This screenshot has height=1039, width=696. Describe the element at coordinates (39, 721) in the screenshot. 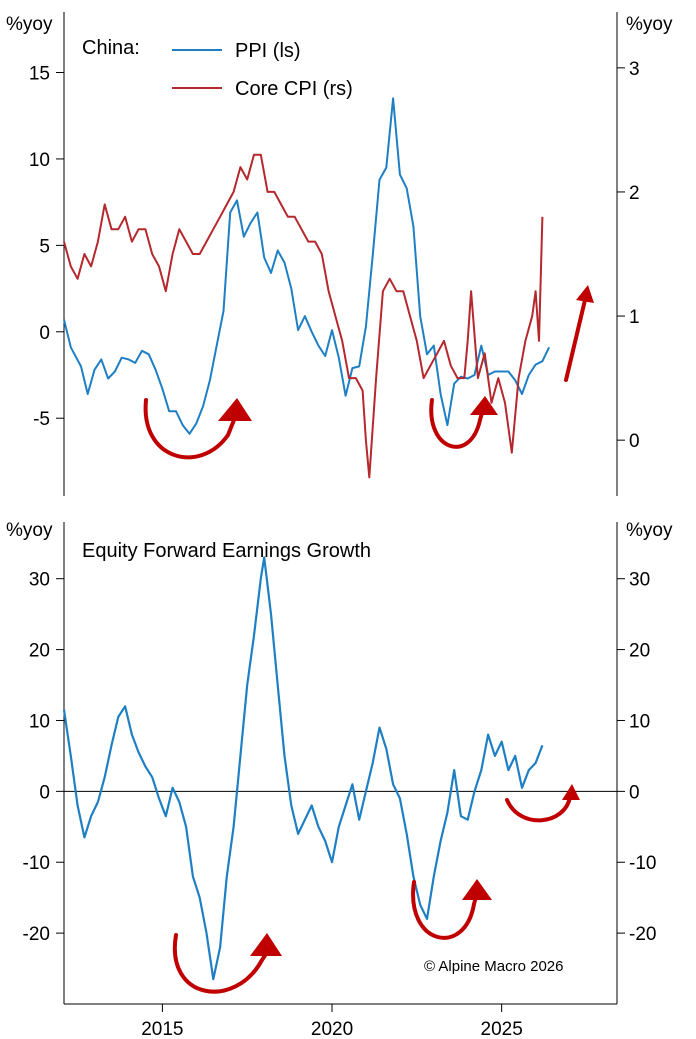

I see `bottom-left-tick-label: 10` at that location.